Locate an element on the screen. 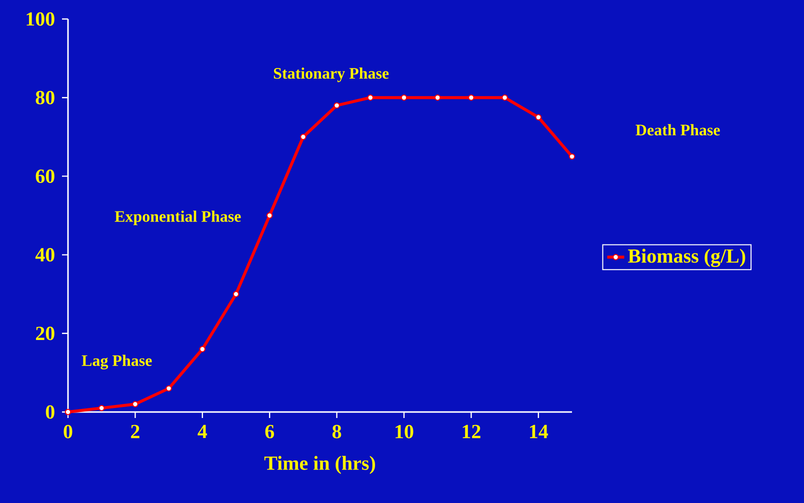 The width and height of the screenshot is (804, 503). y-tick-label: 80 is located at coordinates (45, 97).